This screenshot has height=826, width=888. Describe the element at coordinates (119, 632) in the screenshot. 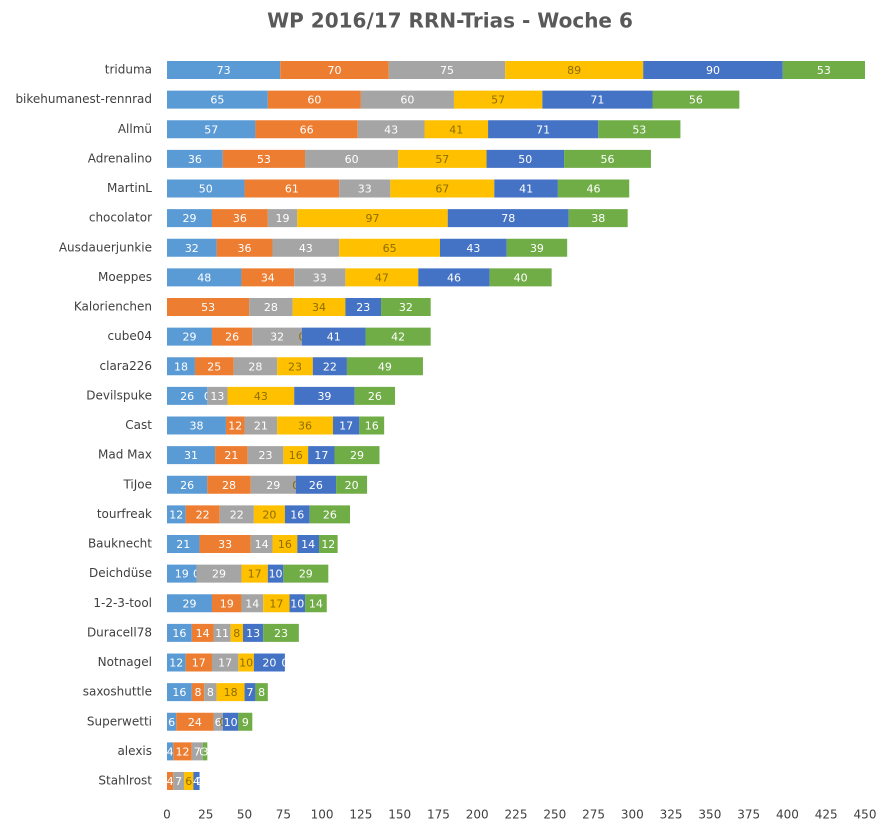

I see `y-tick-label: Duracell78` at that location.